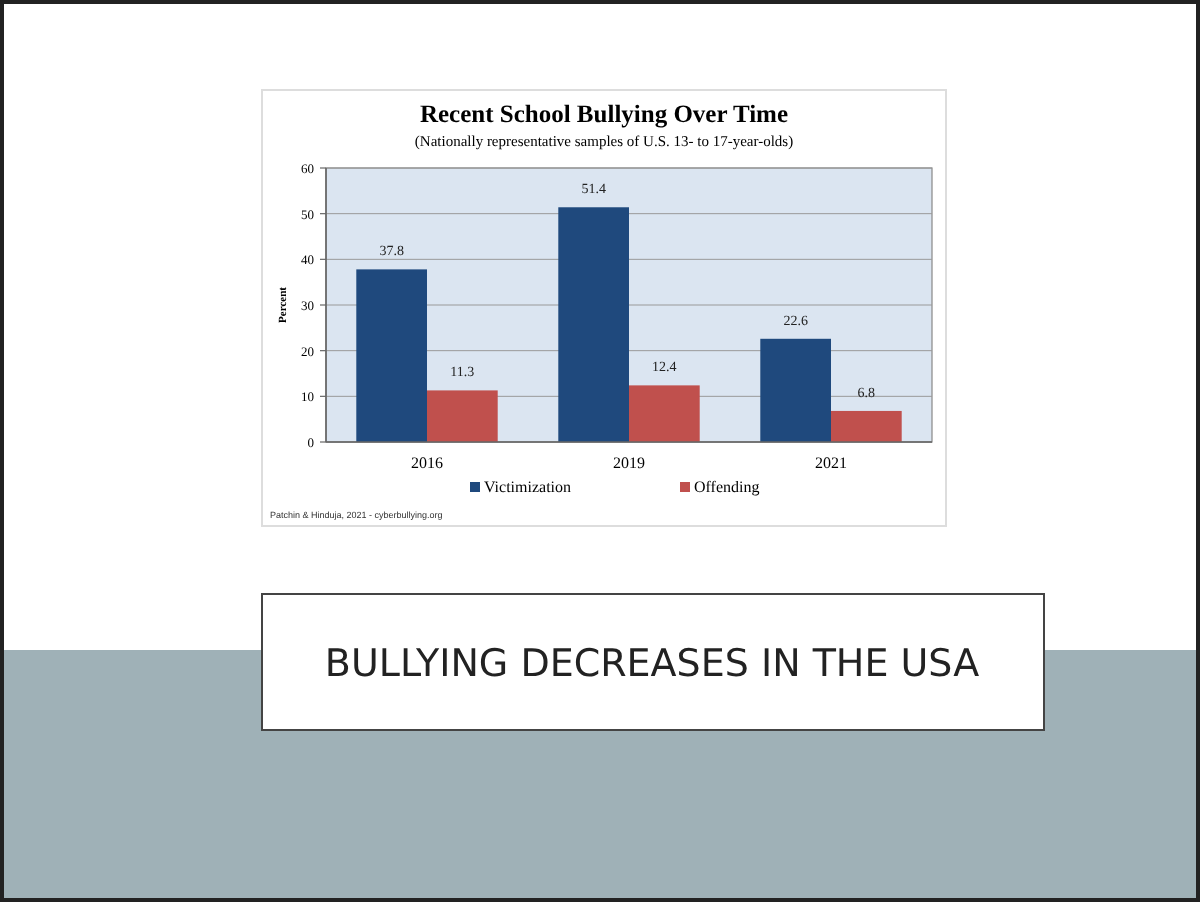 The width and height of the screenshot is (1200, 902). What do you see at coordinates (831, 463) in the screenshot?
I see `x-tick-label: 2021` at bounding box center [831, 463].